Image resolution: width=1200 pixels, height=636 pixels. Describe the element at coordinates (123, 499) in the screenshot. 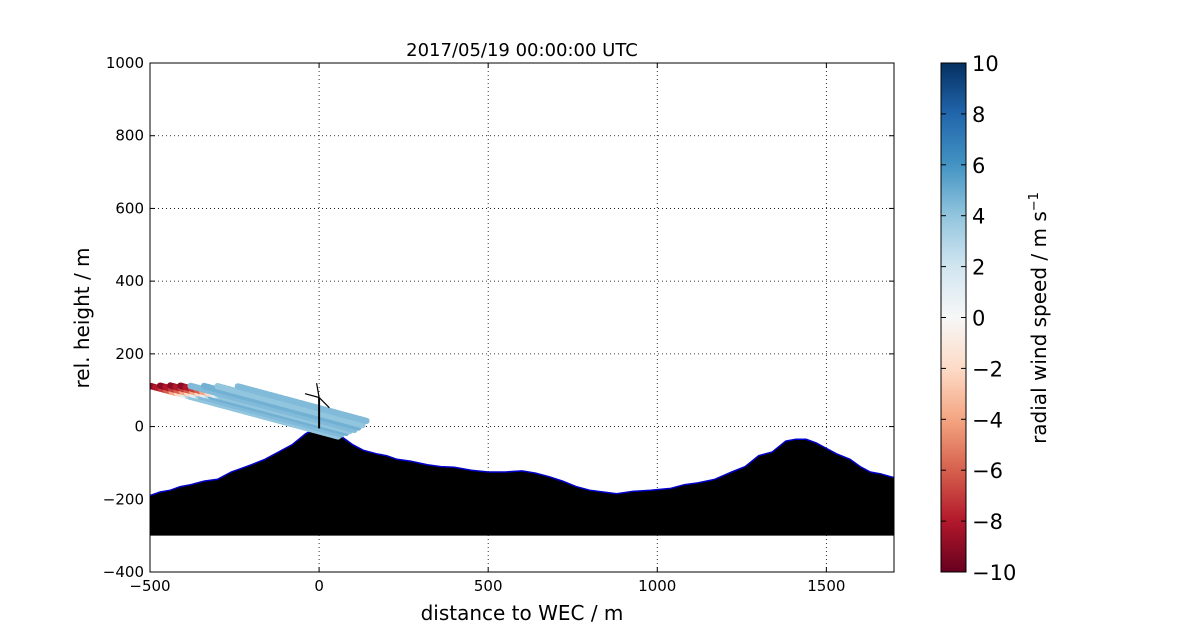

I see `y-tick-label: −200` at that location.